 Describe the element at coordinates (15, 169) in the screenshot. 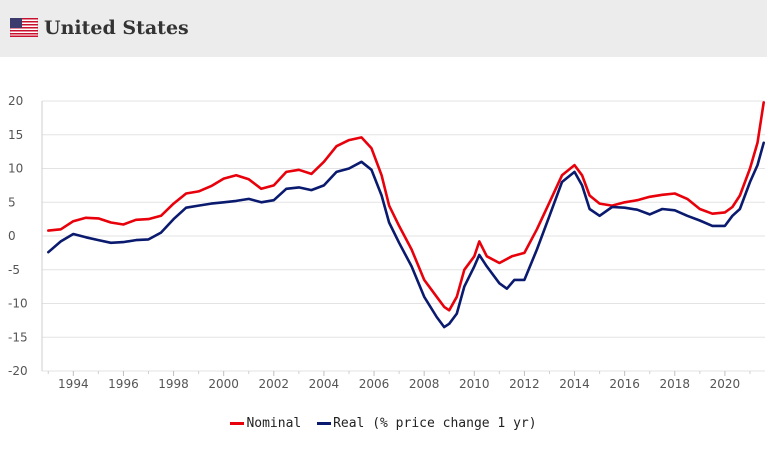

I see `y-tick-label: 10` at that location.